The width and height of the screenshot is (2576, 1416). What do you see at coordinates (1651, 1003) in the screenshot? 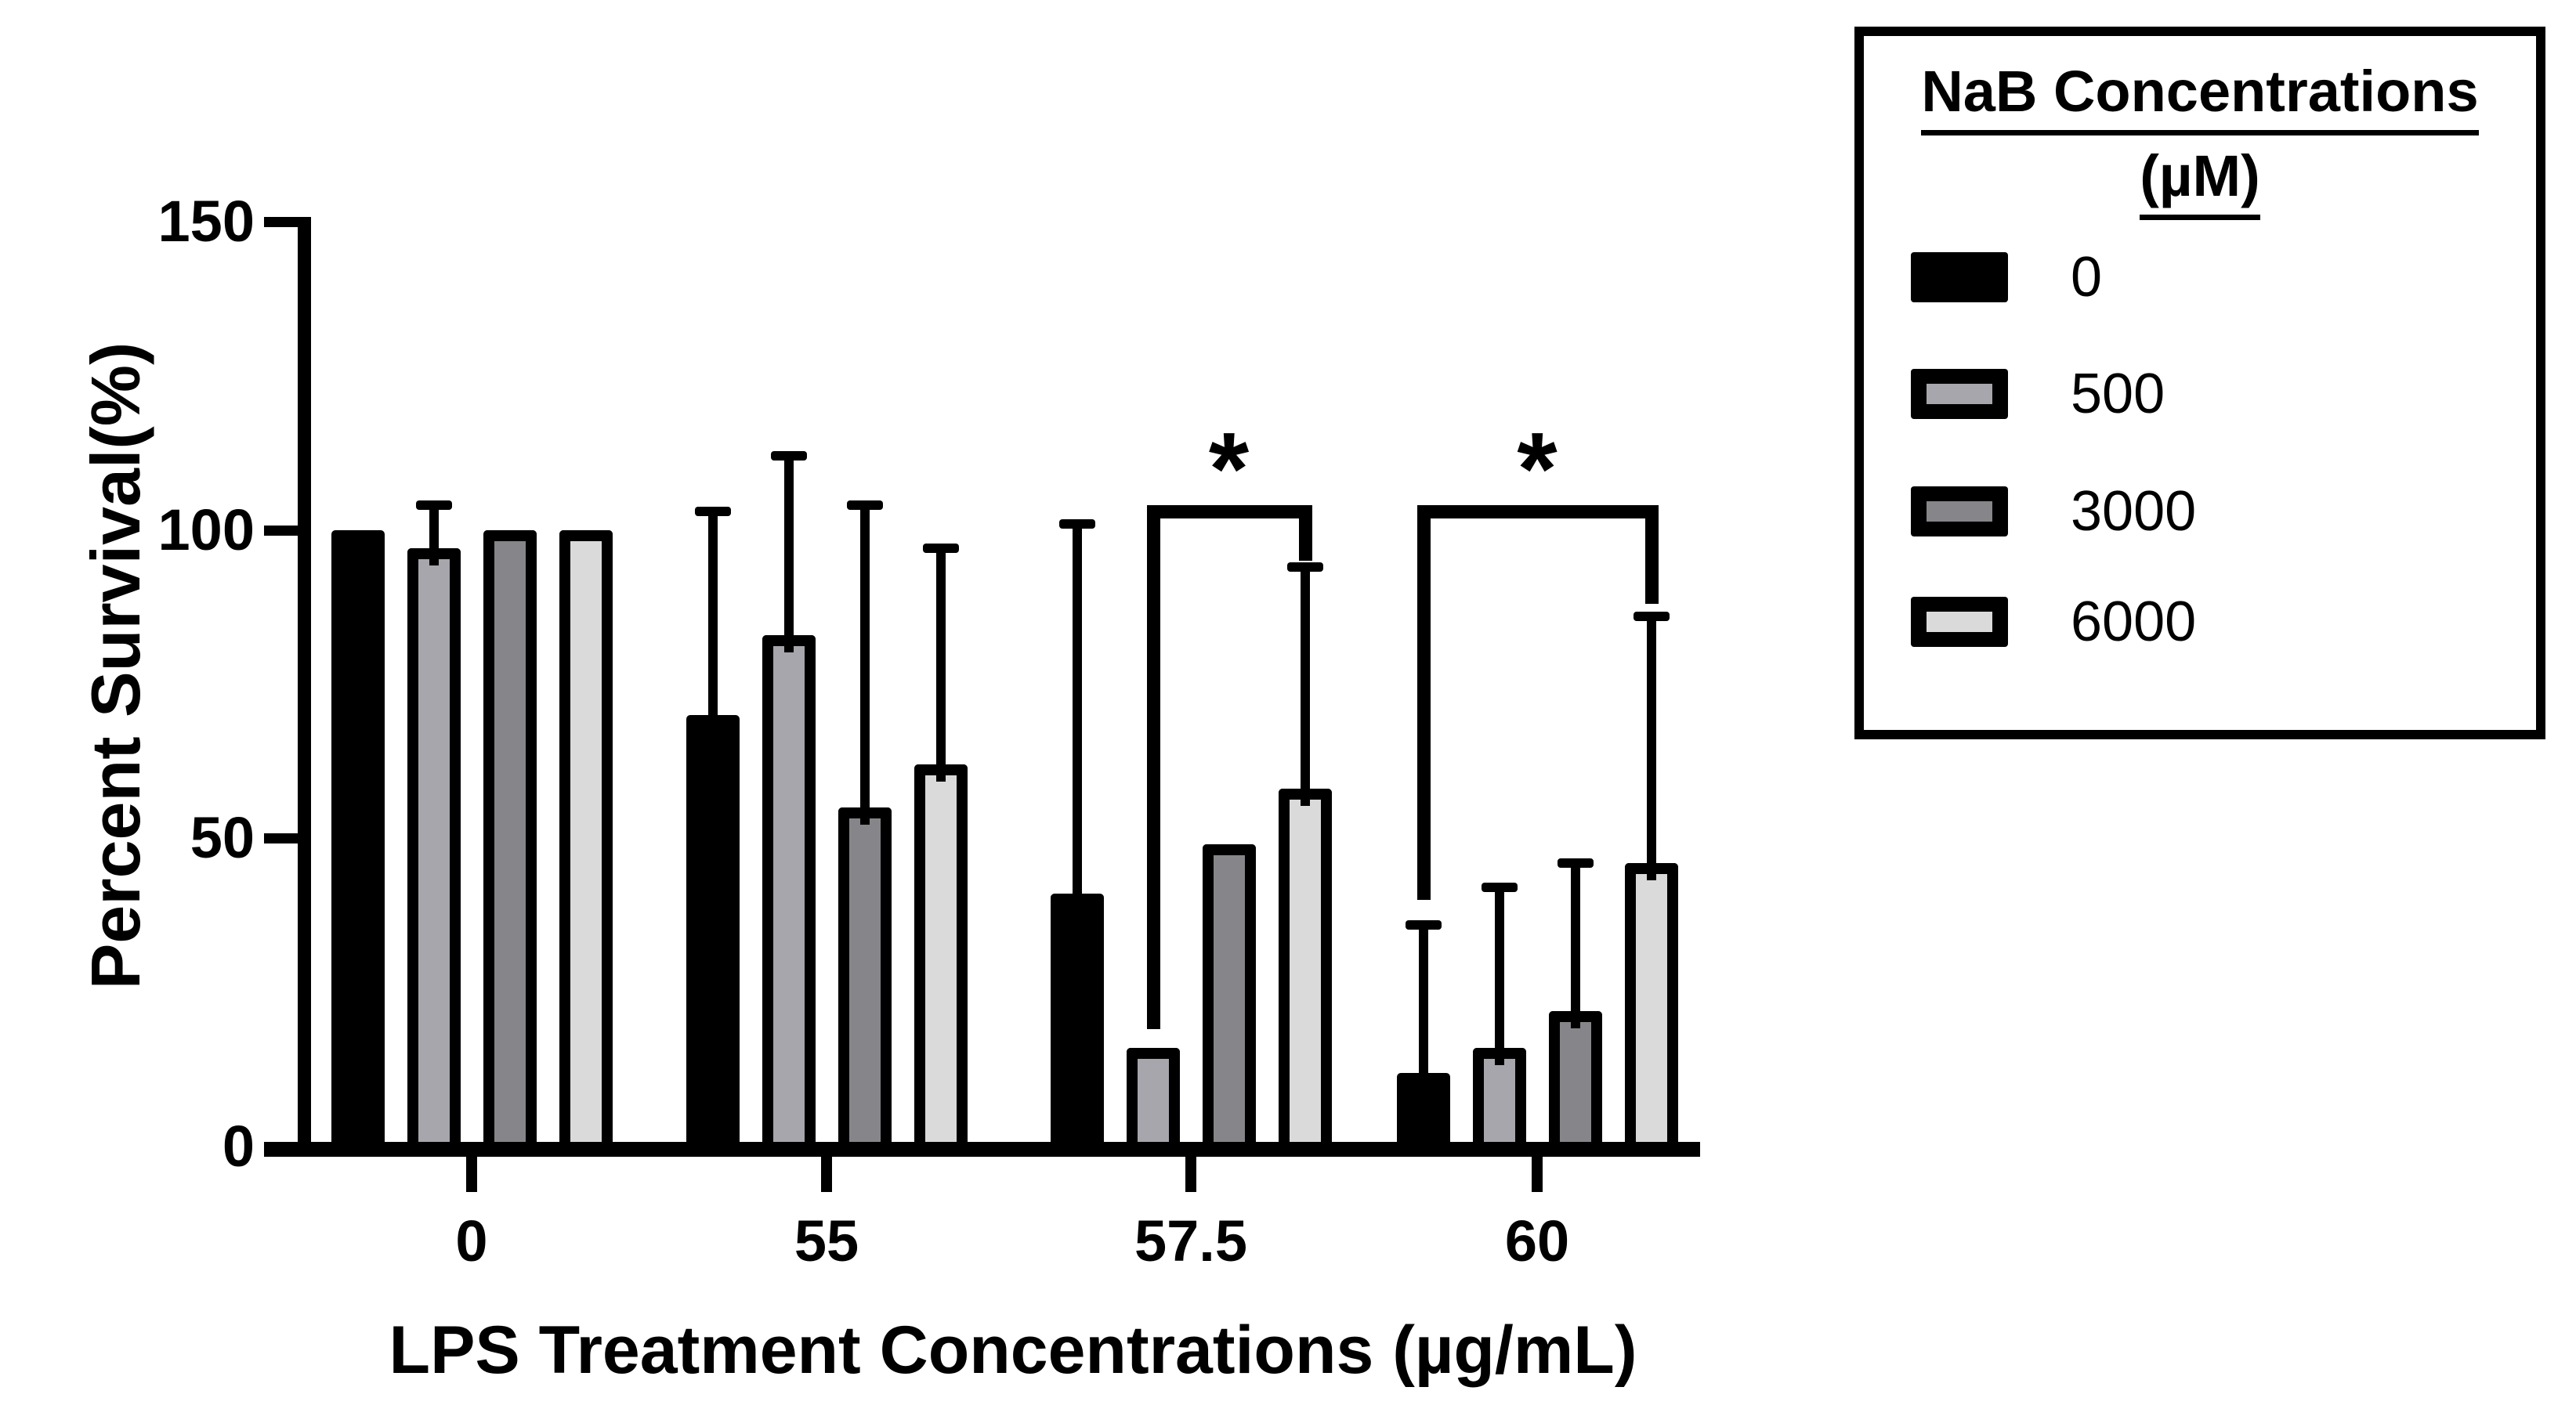
I see `bar-6000-lps60` at bounding box center [1651, 1003].